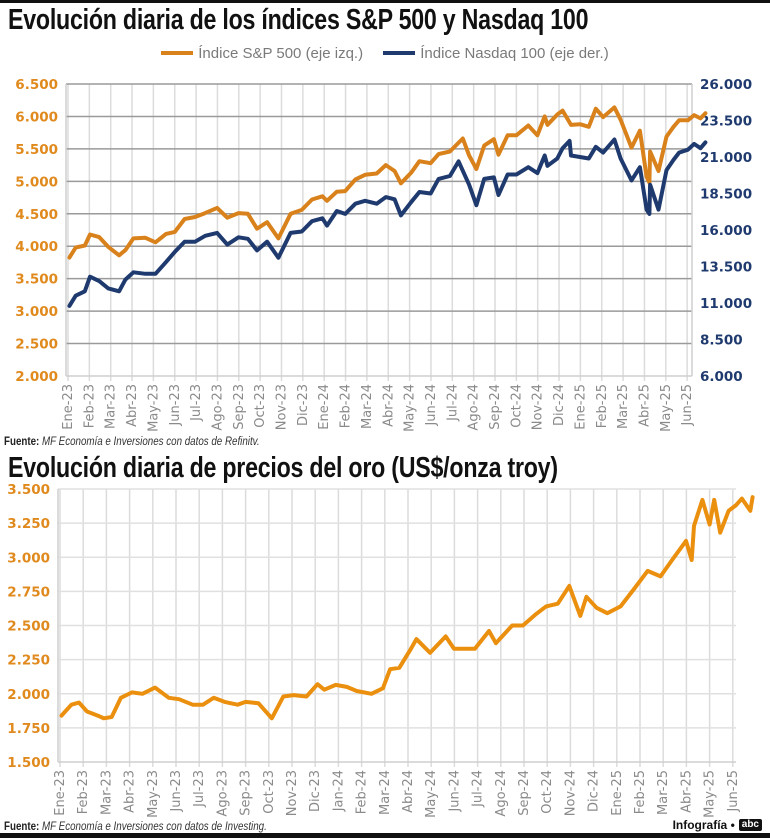 Image resolution: width=770 pixels, height=838 pixels. Describe the element at coordinates (239, 407) in the screenshot. I see `x-tick-label: Sep-23` at that location.